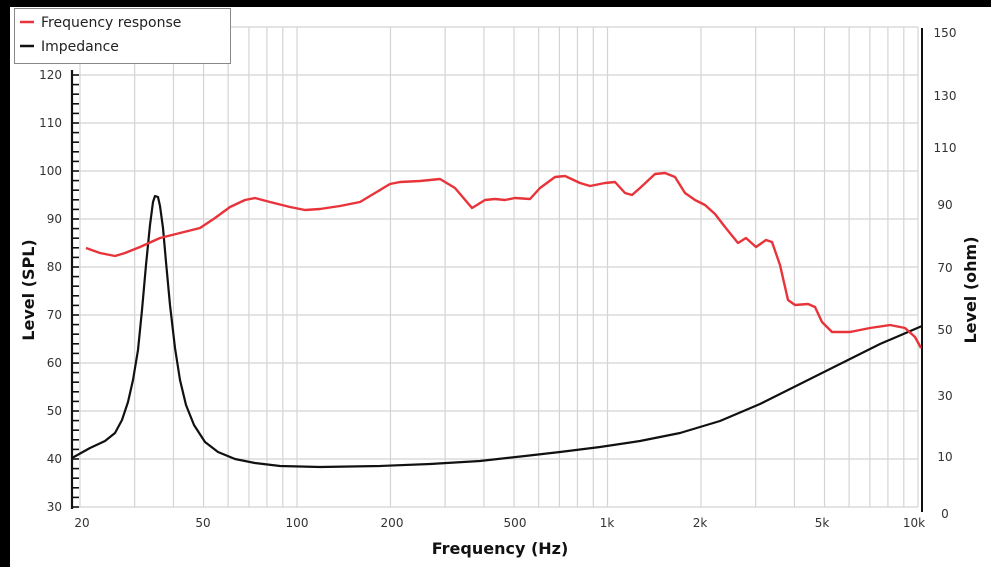 The width and height of the screenshot is (991, 567). Describe the element at coordinates (74, 289) in the screenshot. I see `left-y-axis` at that location.